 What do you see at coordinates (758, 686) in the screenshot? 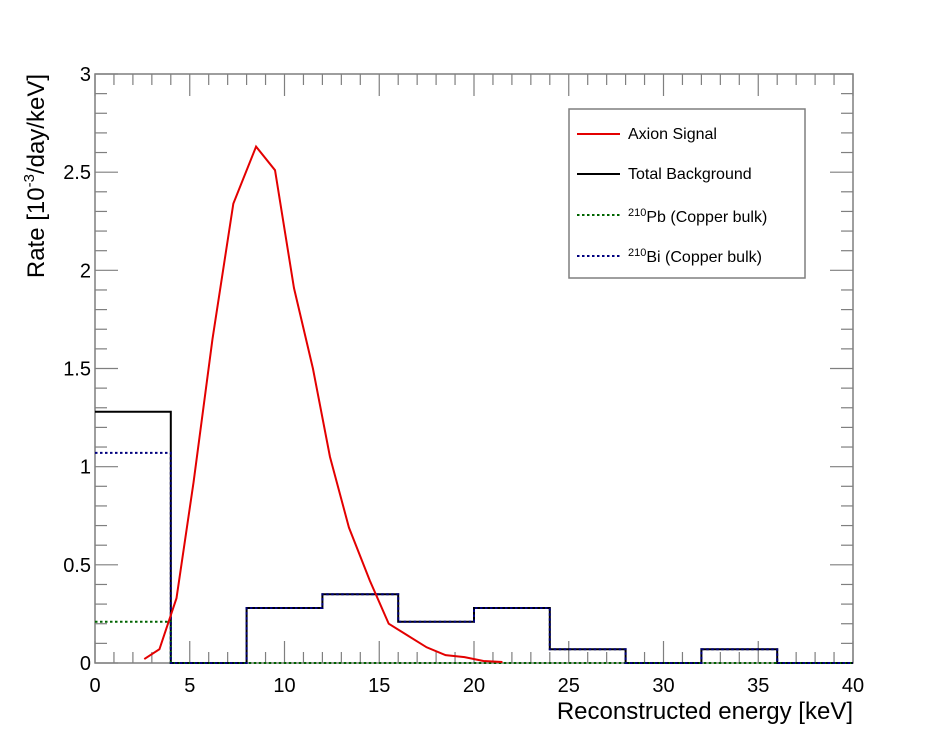
I see `x-tick-label: 35` at bounding box center [758, 686].